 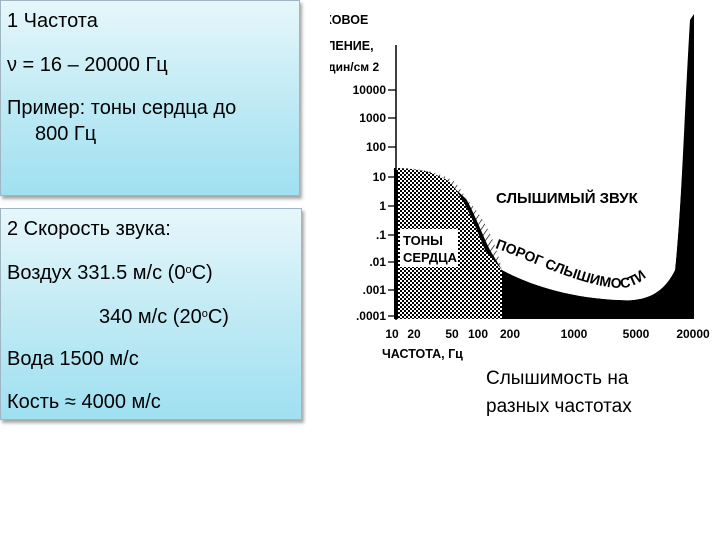 What do you see at coordinates (73, 359) in the screenshot?
I see `speed-water: Вода 1500 м/с` at bounding box center [73, 359].